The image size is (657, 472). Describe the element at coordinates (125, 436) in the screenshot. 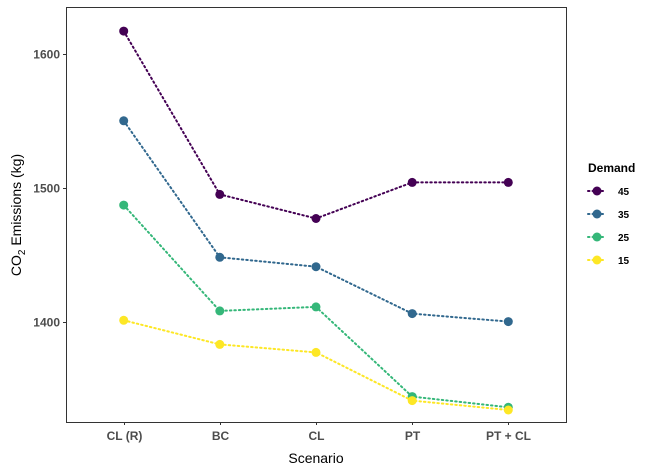

I see `x-tick-label: CL (R)` at that location.